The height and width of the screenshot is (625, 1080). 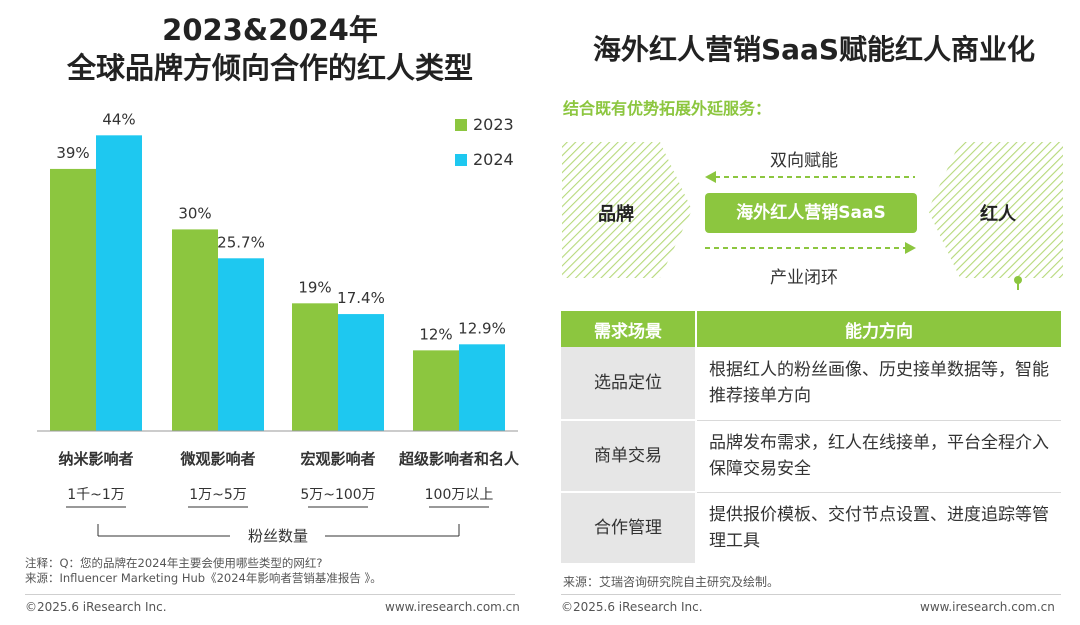 What do you see at coordinates (270, 594) in the screenshot?
I see `left-footer-divider` at bounding box center [270, 594].